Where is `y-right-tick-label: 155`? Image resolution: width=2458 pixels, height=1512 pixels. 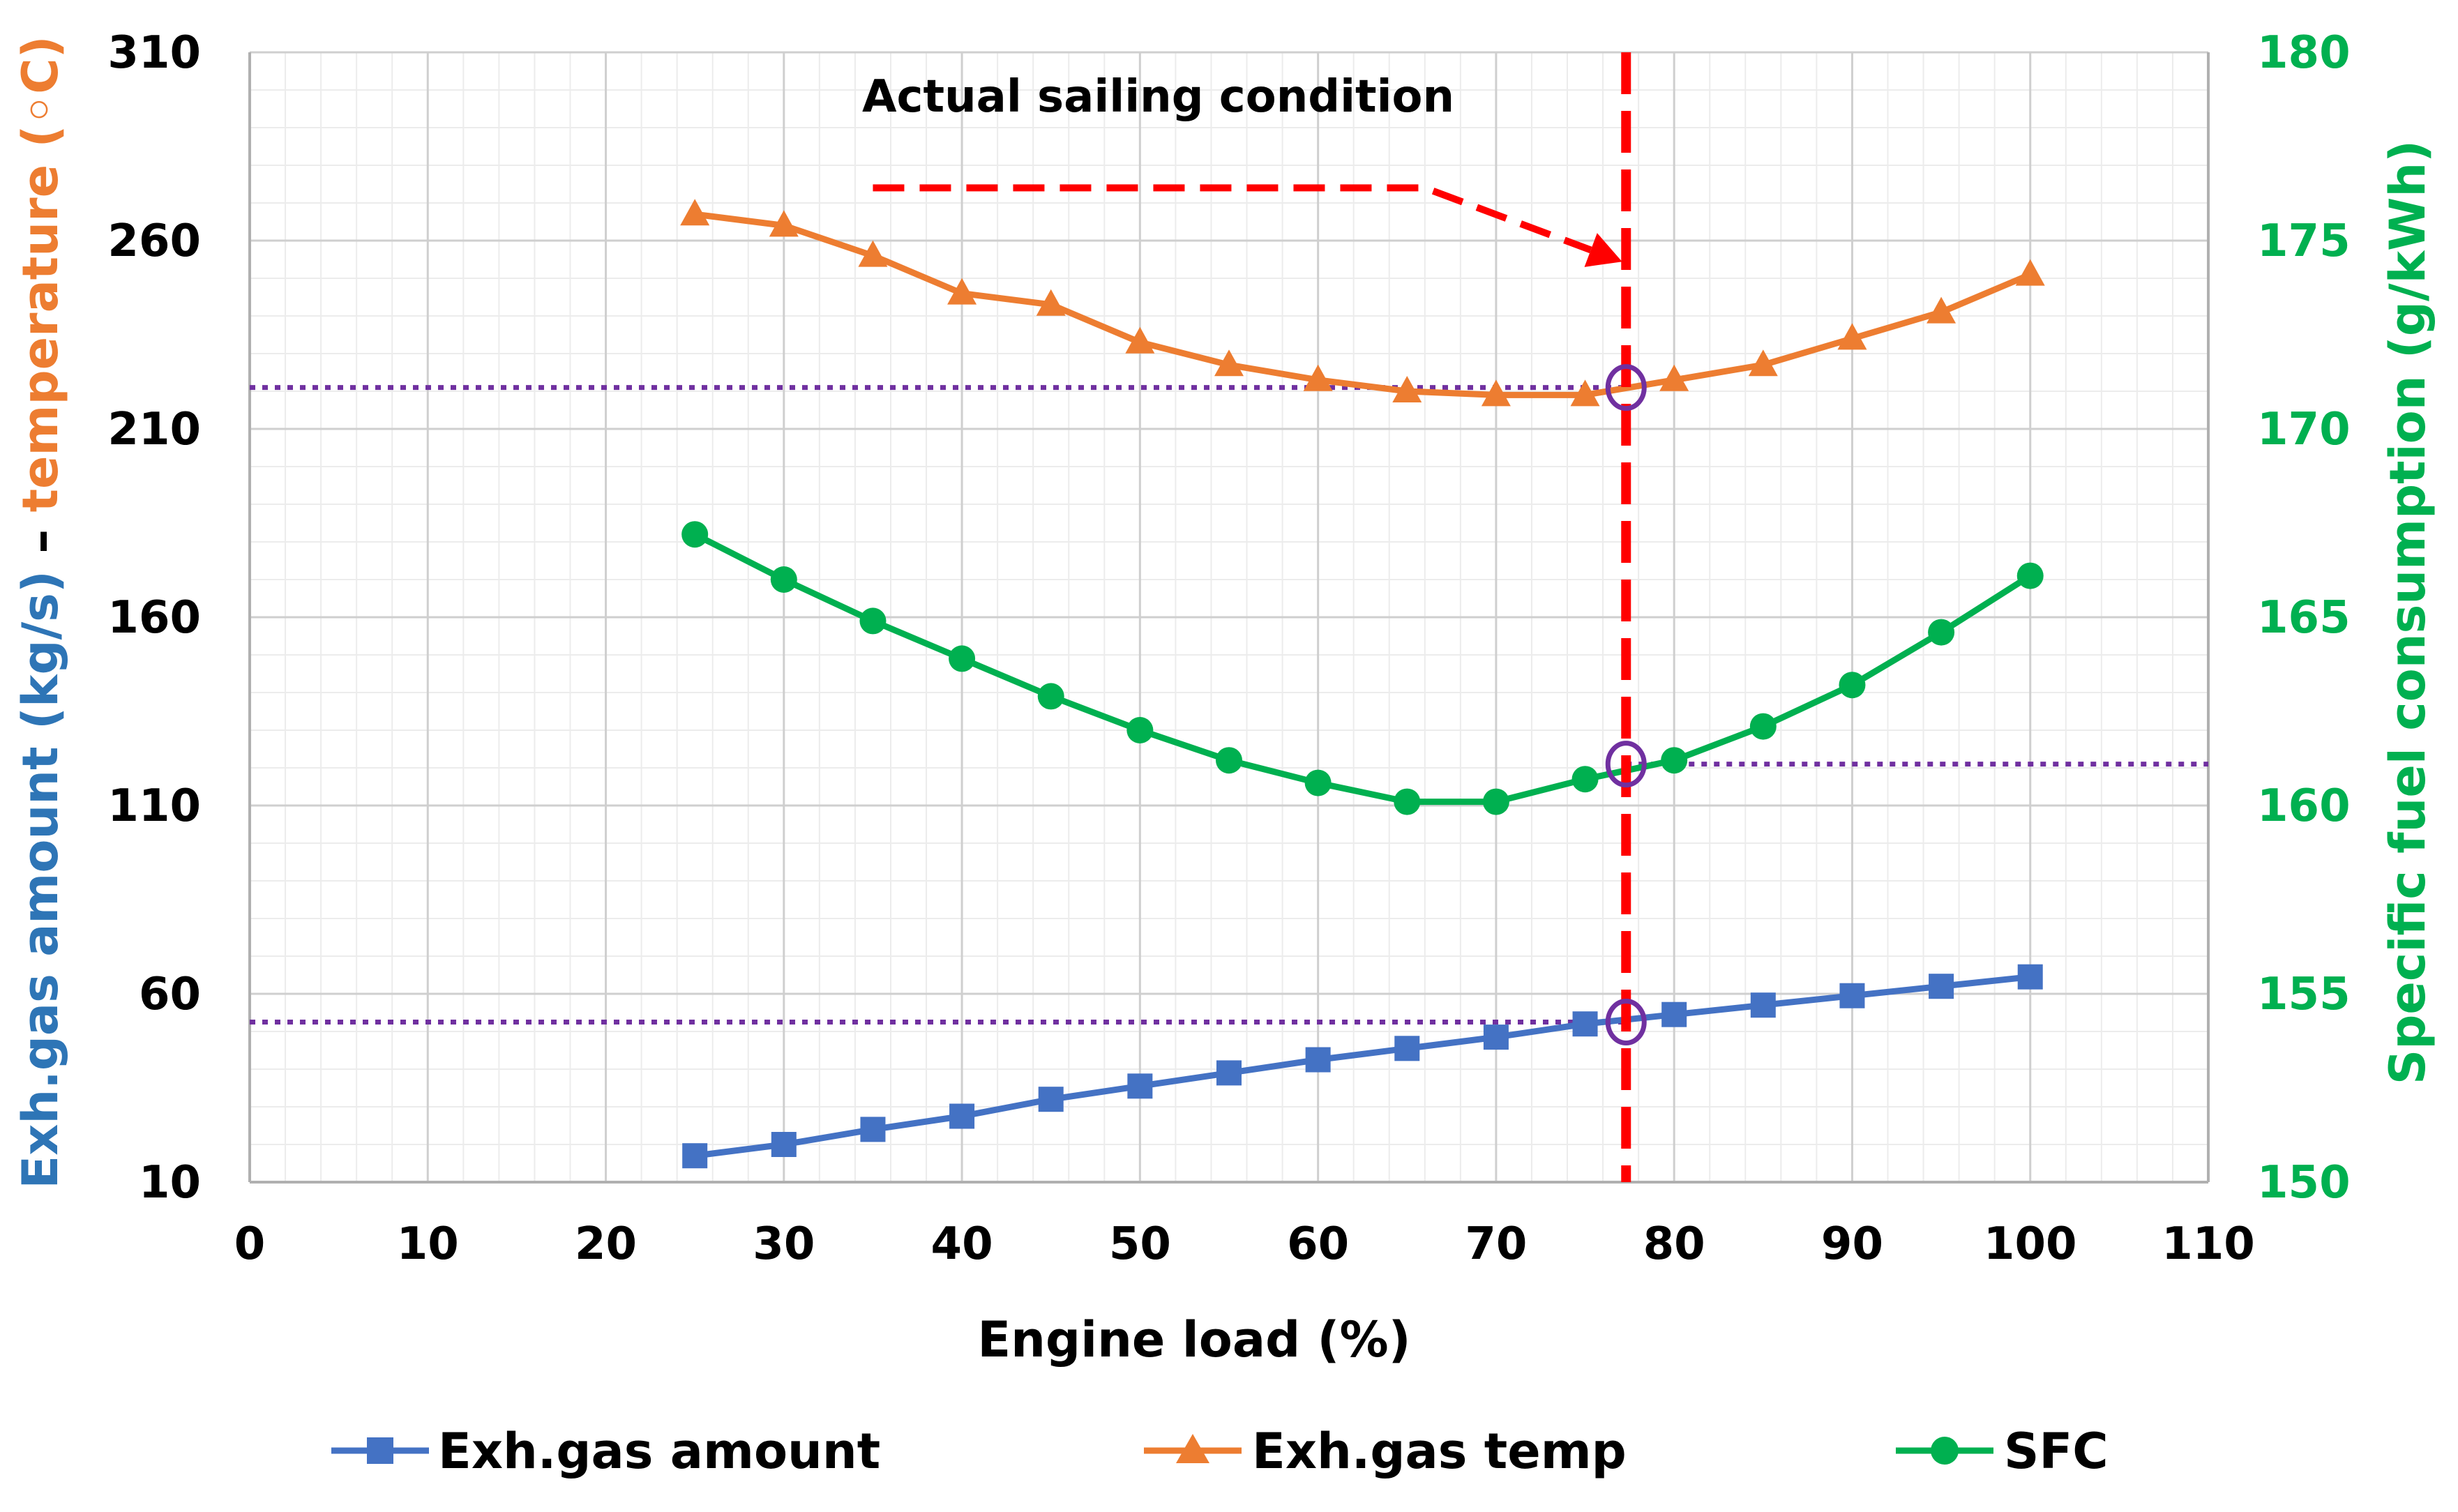
y-right-tick-label: 155 is located at coordinates (2304, 995).